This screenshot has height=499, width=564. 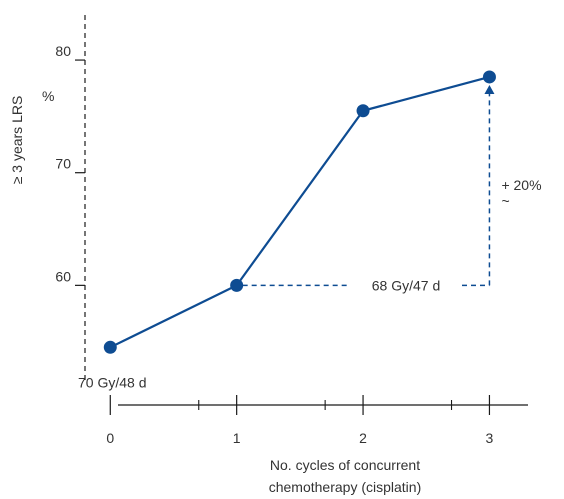 What do you see at coordinates (363, 438) in the screenshot?
I see `x-tick-label: 2` at bounding box center [363, 438].